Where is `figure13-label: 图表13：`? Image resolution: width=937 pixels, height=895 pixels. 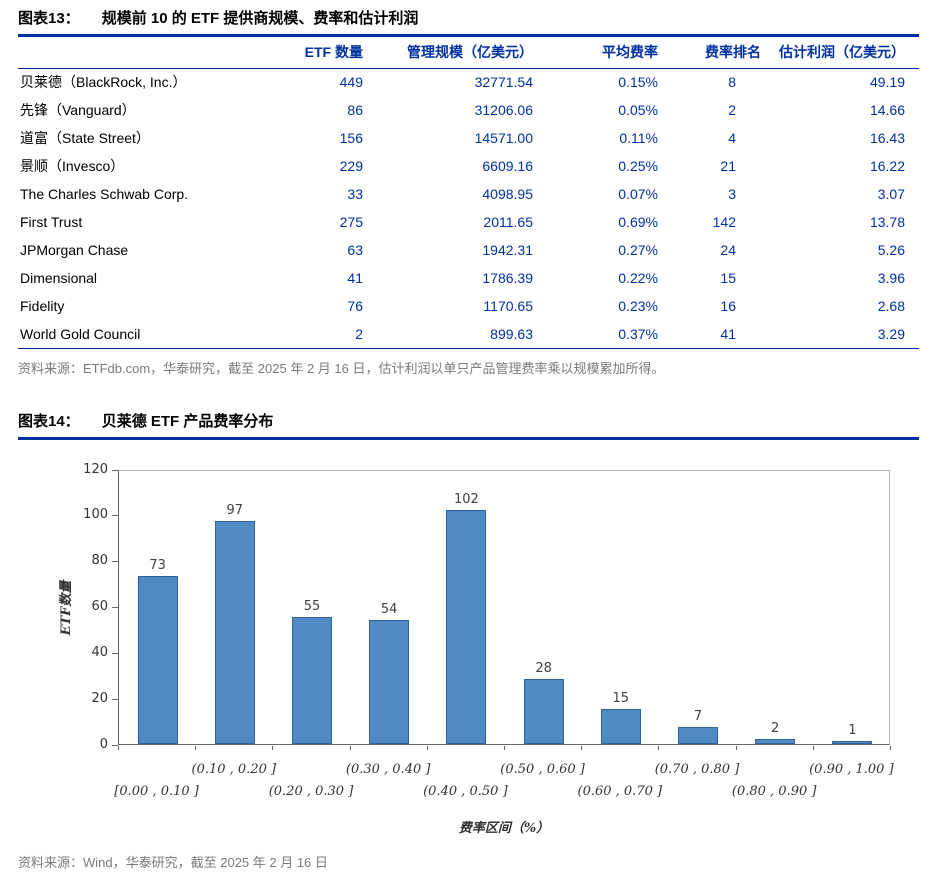
figure13-label: 图表13： is located at coordinates (49, 18).